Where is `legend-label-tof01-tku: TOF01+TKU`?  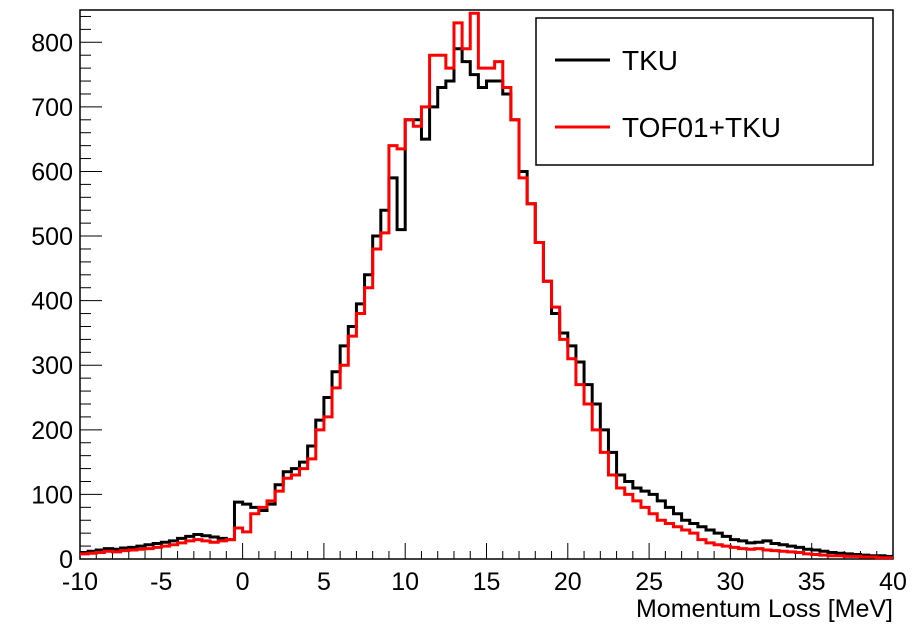 legend-label-tof01-tku: TOF01+TKU is located at coordinates (701, 127).